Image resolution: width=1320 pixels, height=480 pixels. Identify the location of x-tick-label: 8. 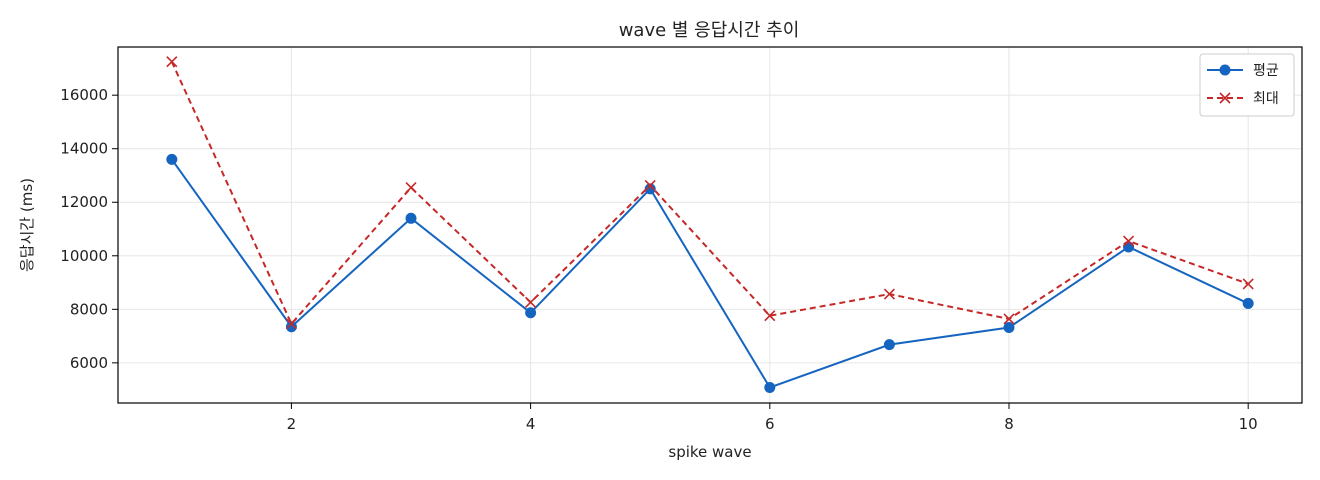
(1009, 424).